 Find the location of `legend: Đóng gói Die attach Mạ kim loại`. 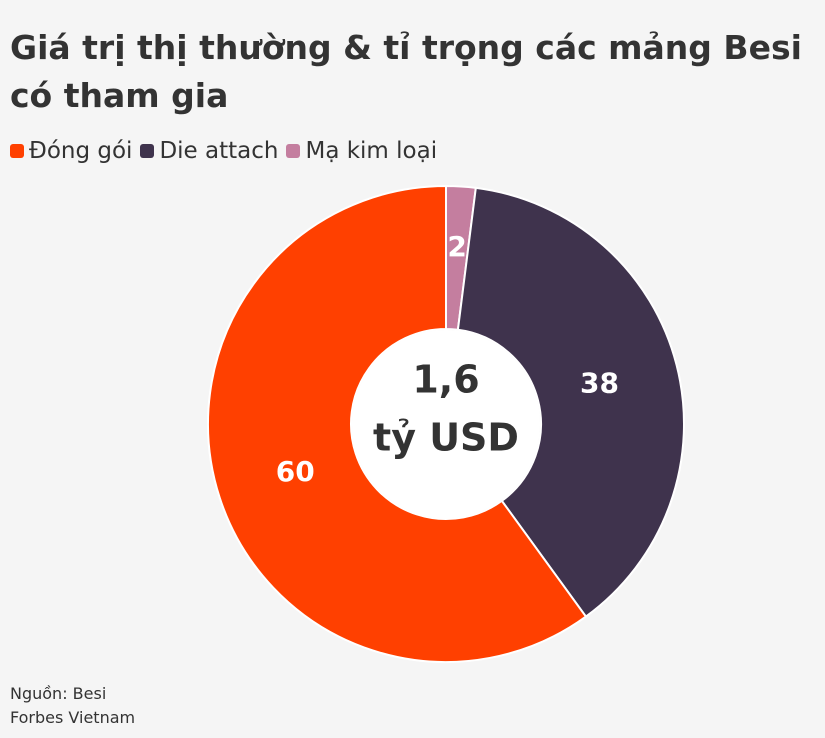

legend: Đóng gói Die attach Mạ kim loại is located at coordinates (223, 151).